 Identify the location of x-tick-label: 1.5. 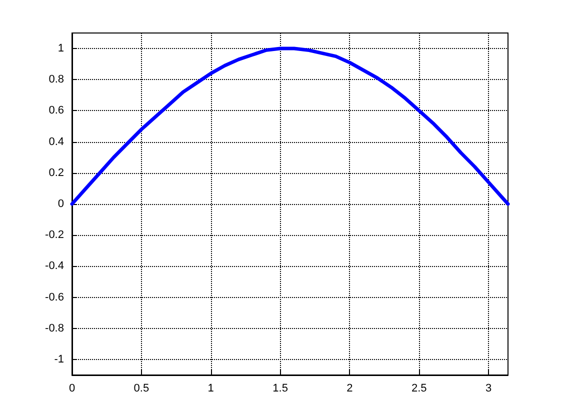
(280, 388).